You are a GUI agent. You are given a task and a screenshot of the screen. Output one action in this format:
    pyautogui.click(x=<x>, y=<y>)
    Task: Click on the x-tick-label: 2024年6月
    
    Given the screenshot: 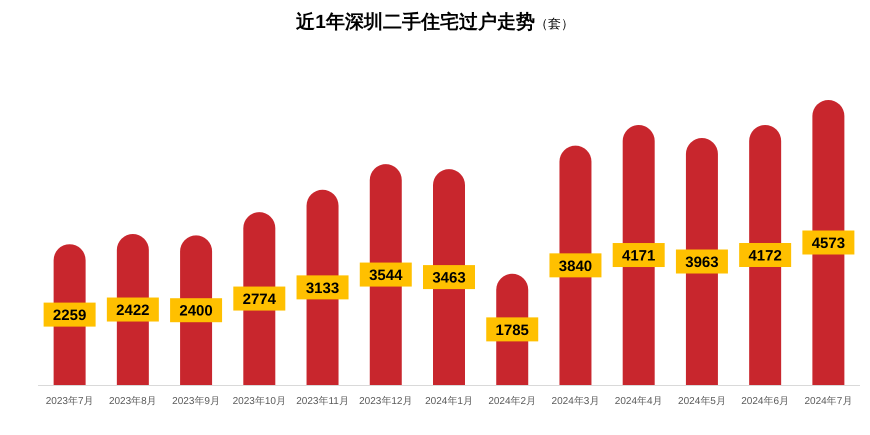 What is the action you would take?
    pyautogui.click(x=765, y=401)
    